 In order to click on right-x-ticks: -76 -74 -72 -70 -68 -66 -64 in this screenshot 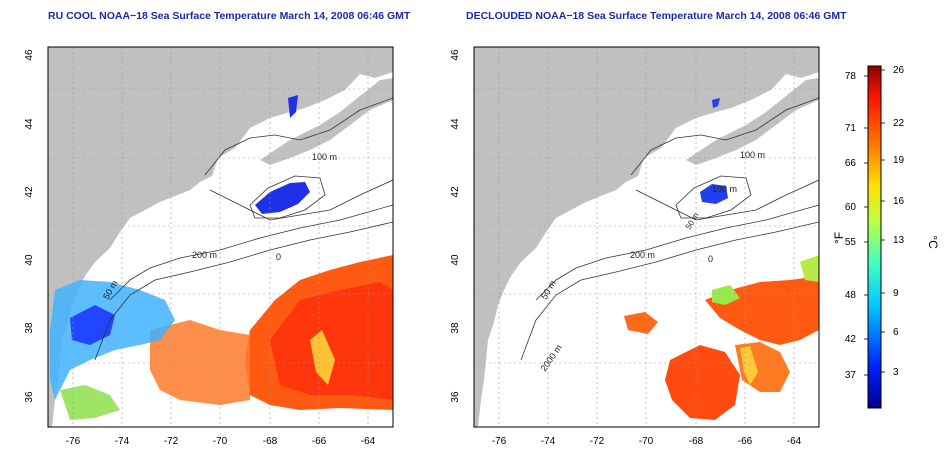, I will do `click(647, 441)`.